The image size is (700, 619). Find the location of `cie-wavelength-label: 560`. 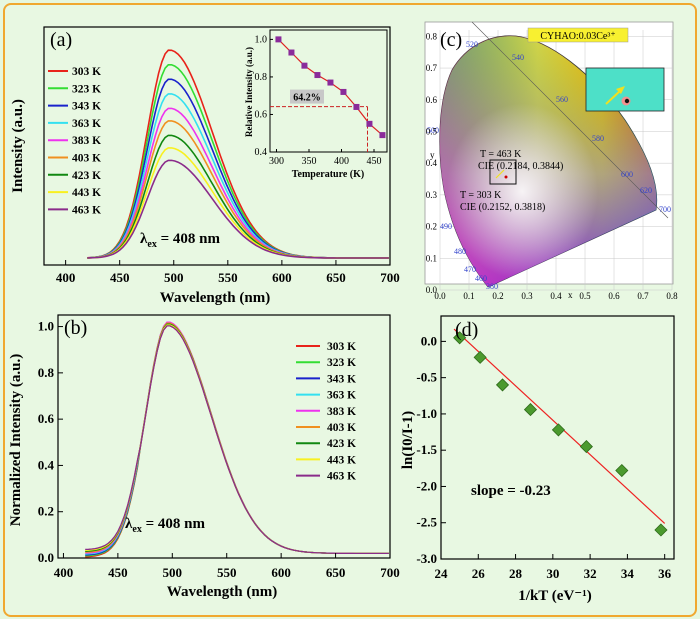

cie-wavelength-label: 560 is located at coordinates (562, 99).